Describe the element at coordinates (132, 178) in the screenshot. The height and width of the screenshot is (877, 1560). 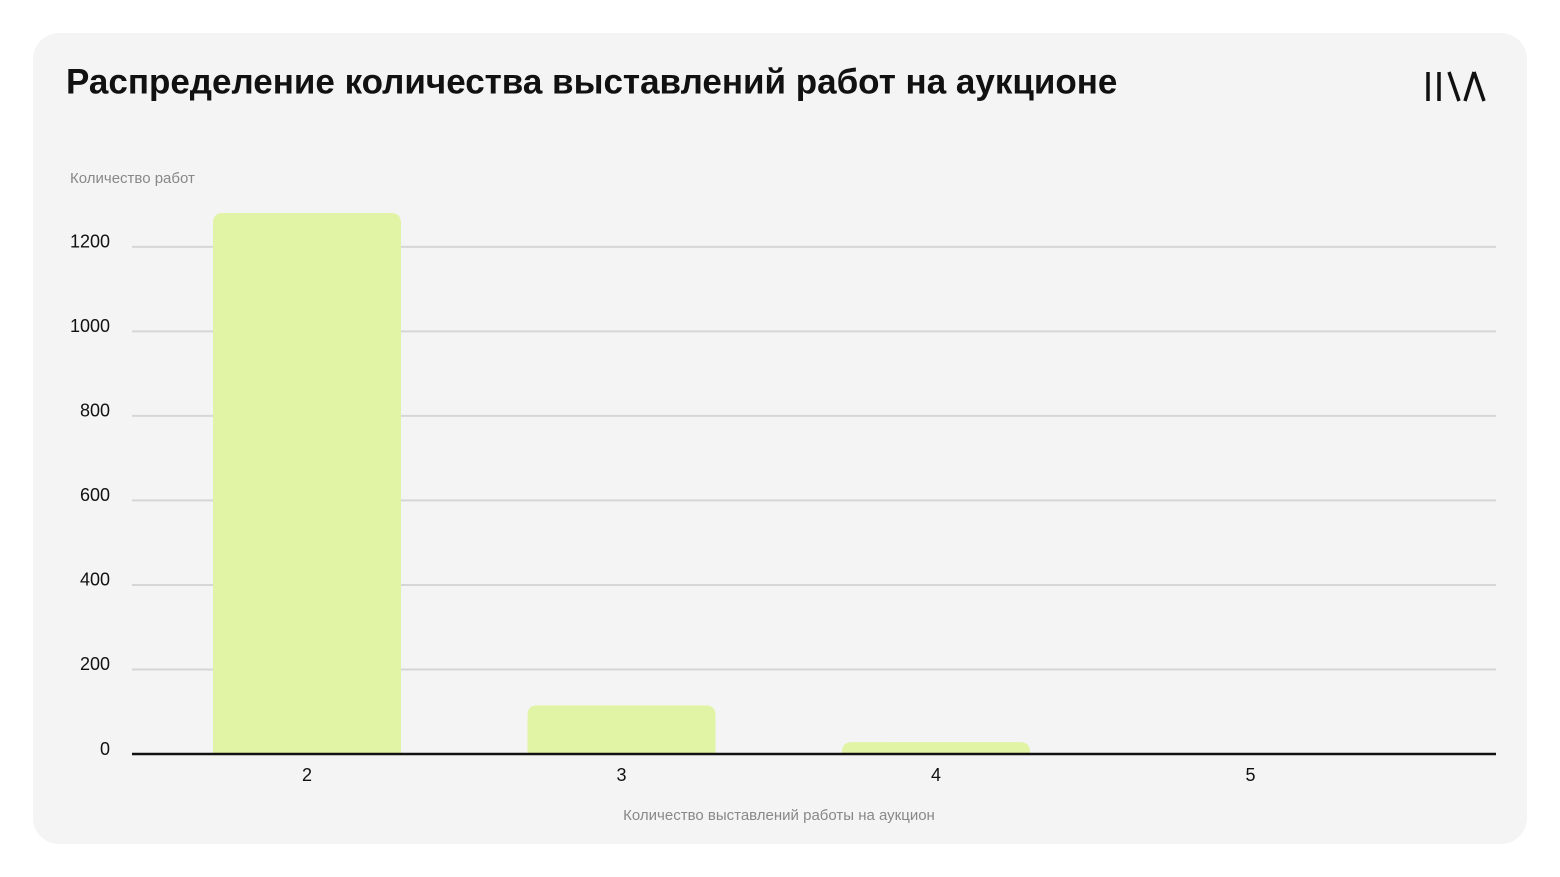
I see `y-axis-title: Количество работ` at that location.